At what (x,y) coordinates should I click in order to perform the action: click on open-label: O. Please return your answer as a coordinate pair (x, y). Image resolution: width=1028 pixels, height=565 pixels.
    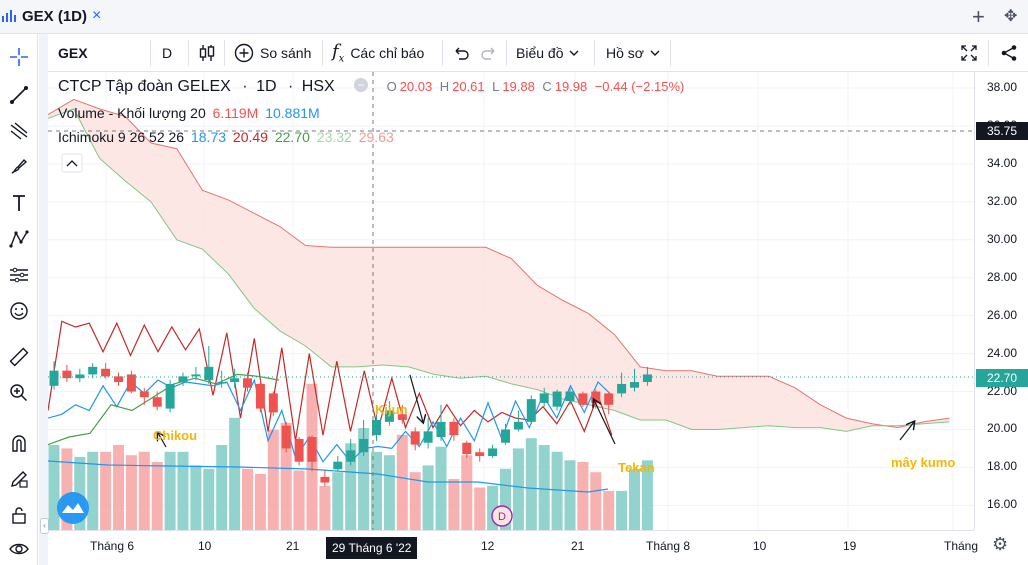
    Looking at the image, I should click on (391, 86).